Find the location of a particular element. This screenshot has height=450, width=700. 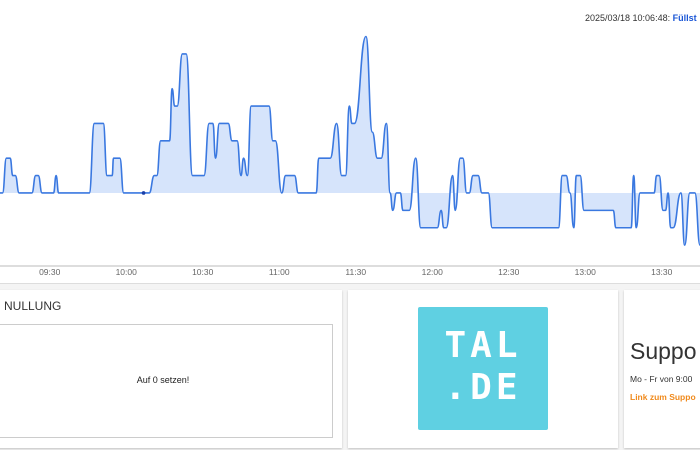

x-tick-label: 09:30 is located at coordinates (50, 272).